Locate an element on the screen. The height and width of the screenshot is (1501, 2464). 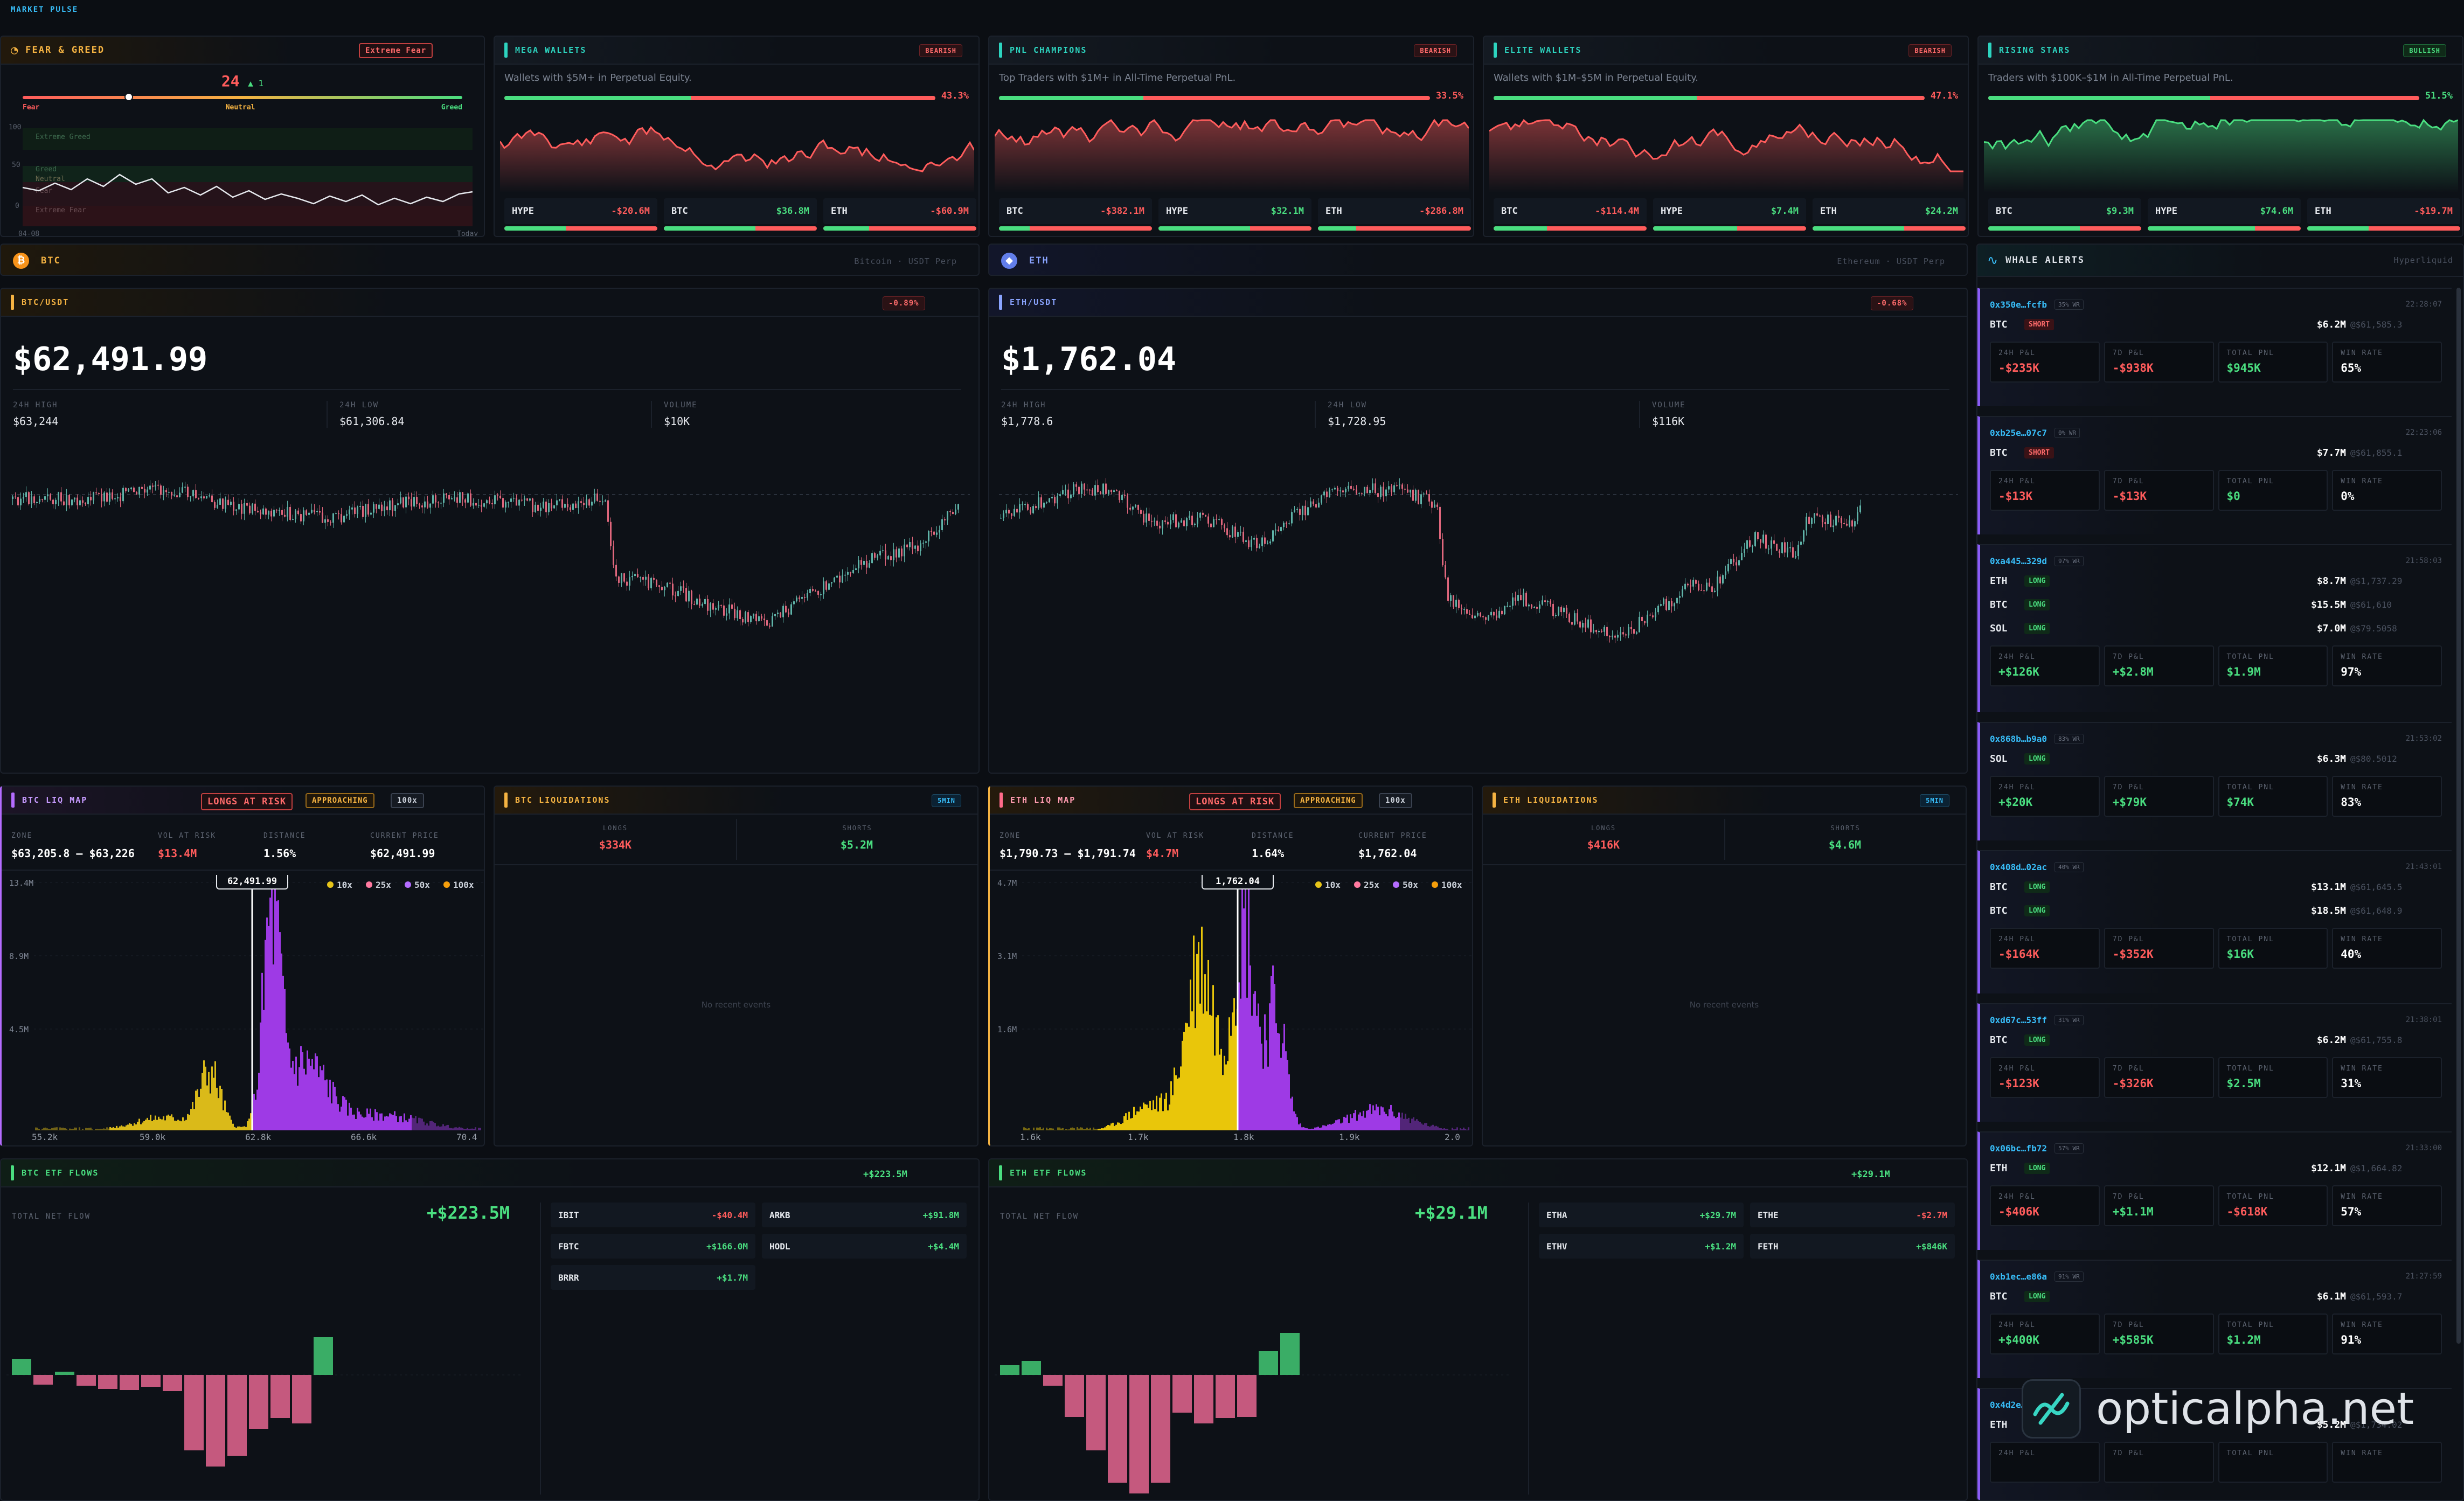
whale-address: 0xd67c…53ff is located at coordinates (2018, 1019).